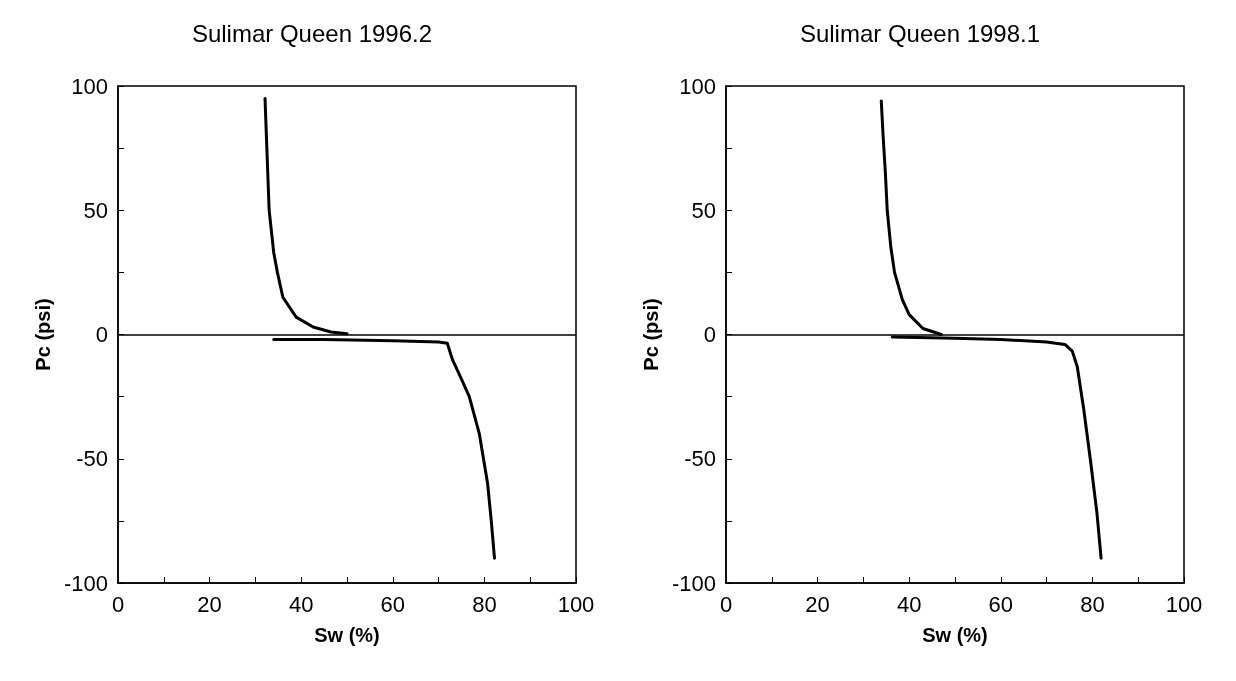 This screenshot has height=681, width=1236. I want to click on line-series, so click(384, 448).